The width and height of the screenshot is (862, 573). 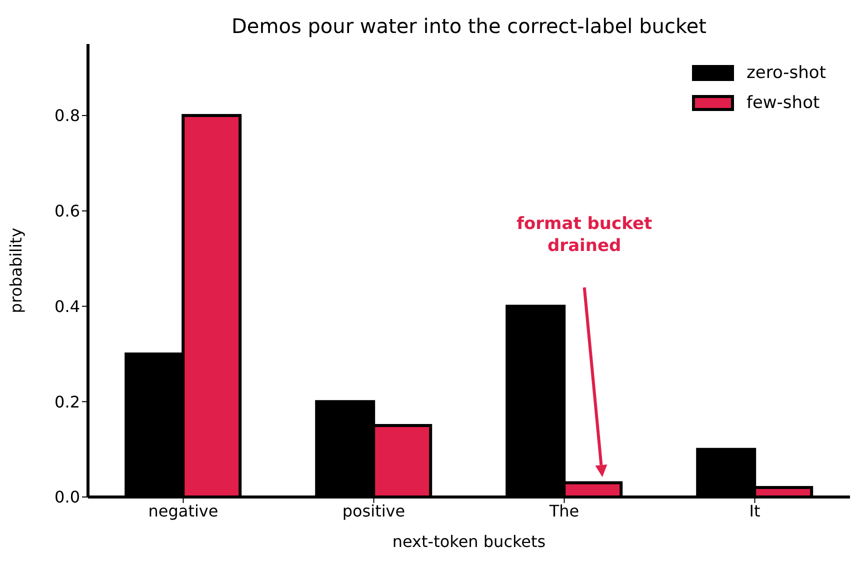 I want to click on x-tick-label: The, so click(x=564, y=510).